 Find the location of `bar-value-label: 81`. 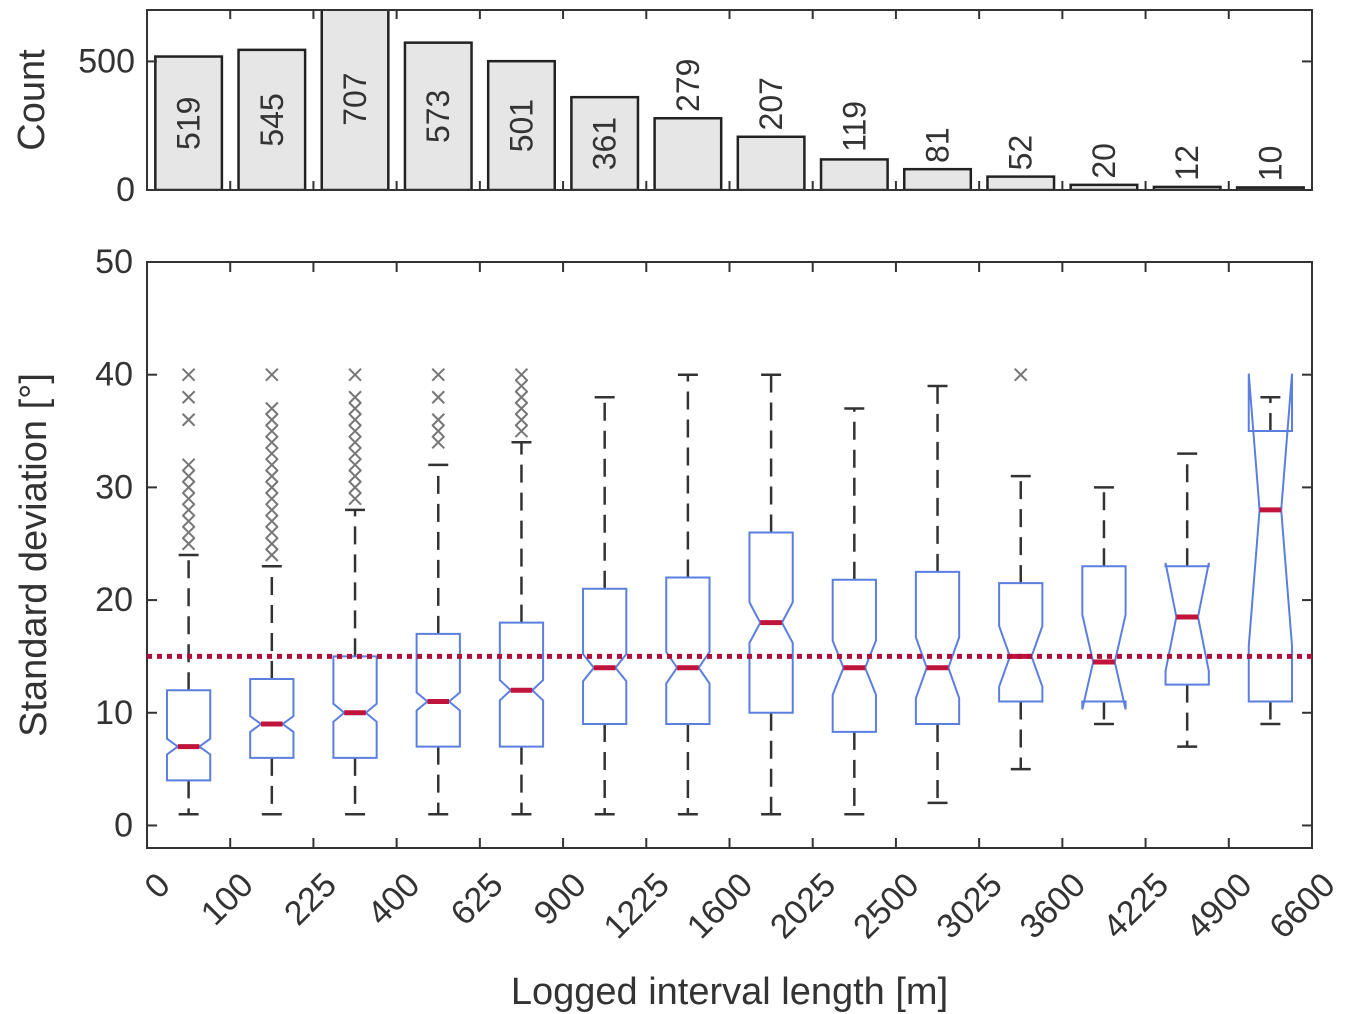

bar-value-label: 81 is located at coordinates (938, 145).